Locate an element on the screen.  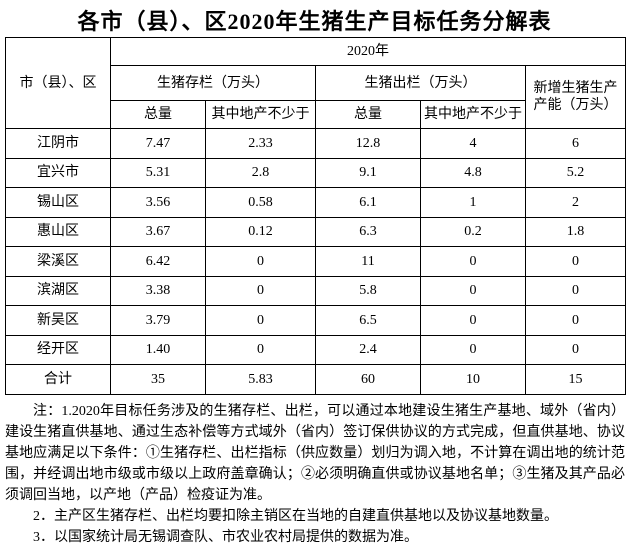
value-cell: 6.1 is located at coordinates (368, 202).